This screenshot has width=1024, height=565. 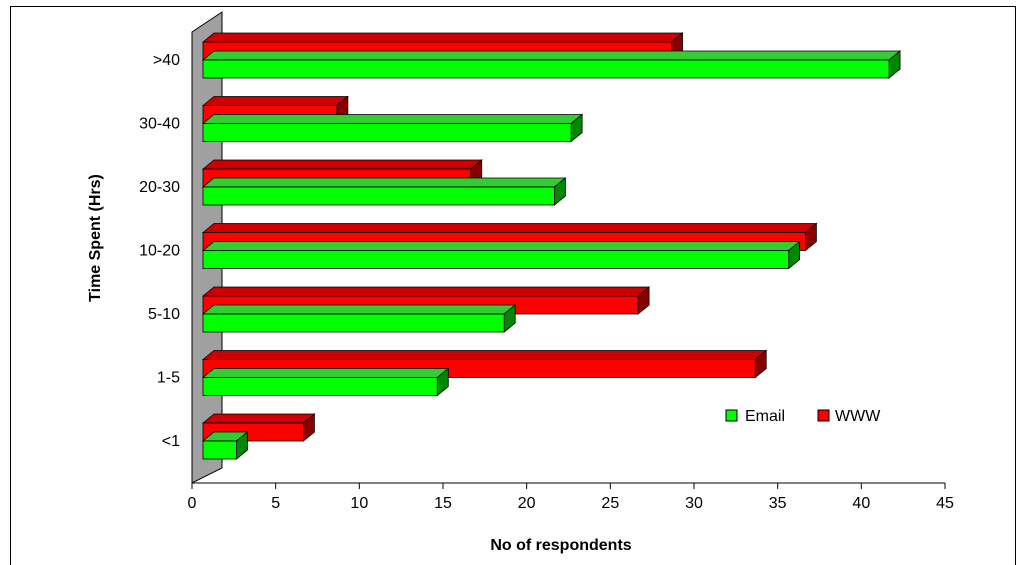 What do you see at coordinates (610, 503) in the screenshot?
I see `x-tick-label: 25` at bounding box center [610, 503].